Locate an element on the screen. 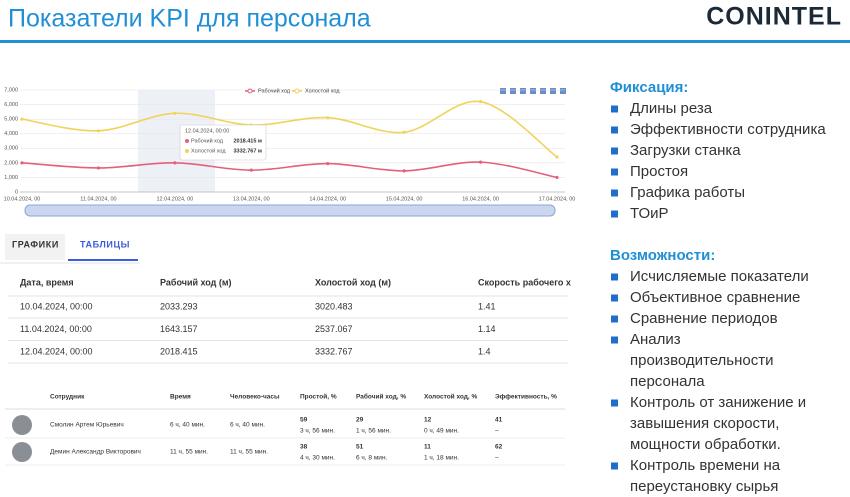 The image size is (850, 497). emp-header: Холостой ход, % is located at coordinates (451, 397).